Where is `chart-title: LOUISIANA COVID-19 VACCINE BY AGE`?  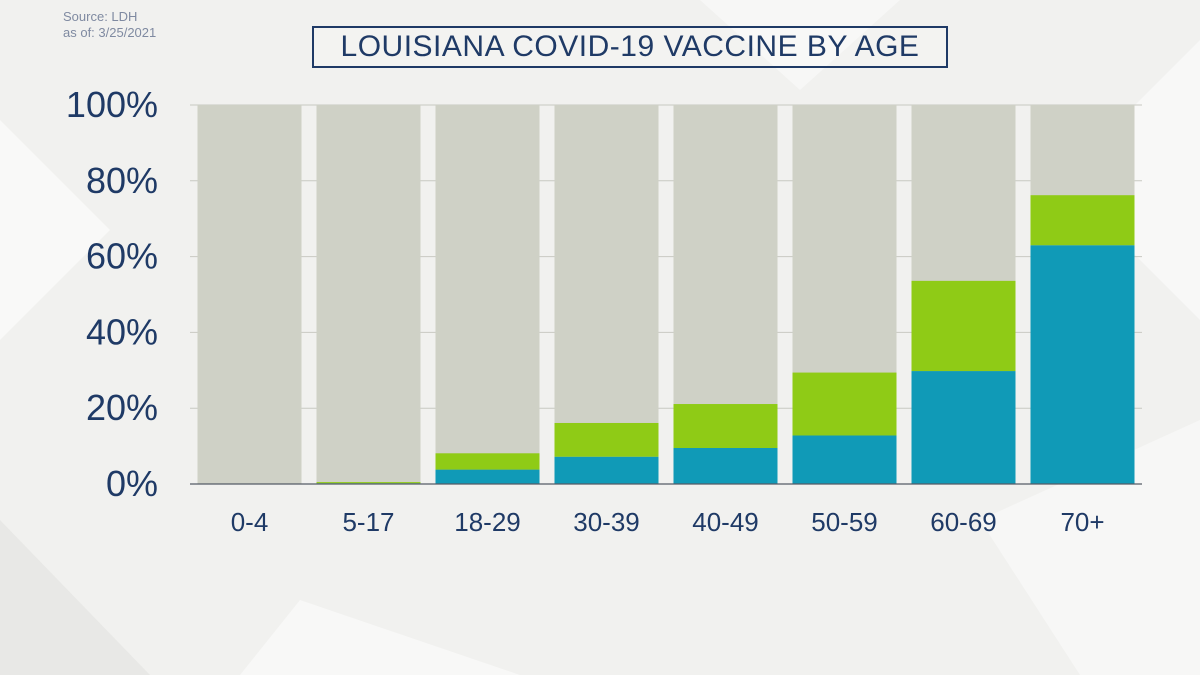
chart-title: LOUISIANA COVID-19 VACCINE BY AGE is located at coordinates (630, 46).